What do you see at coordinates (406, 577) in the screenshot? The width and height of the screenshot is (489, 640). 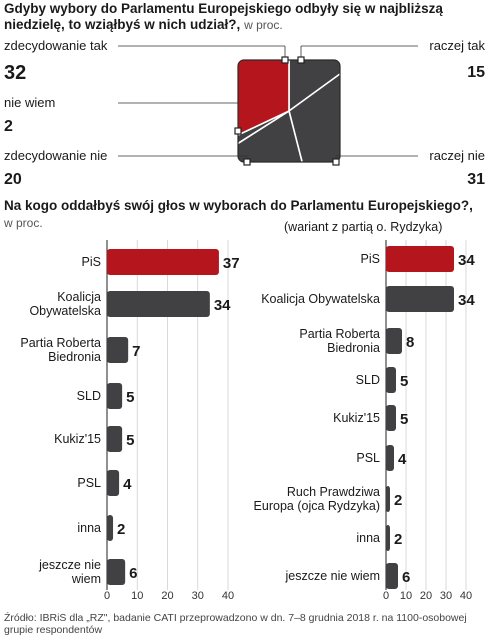 I see `right-value-8: 6` at bounding box center [406, 577].